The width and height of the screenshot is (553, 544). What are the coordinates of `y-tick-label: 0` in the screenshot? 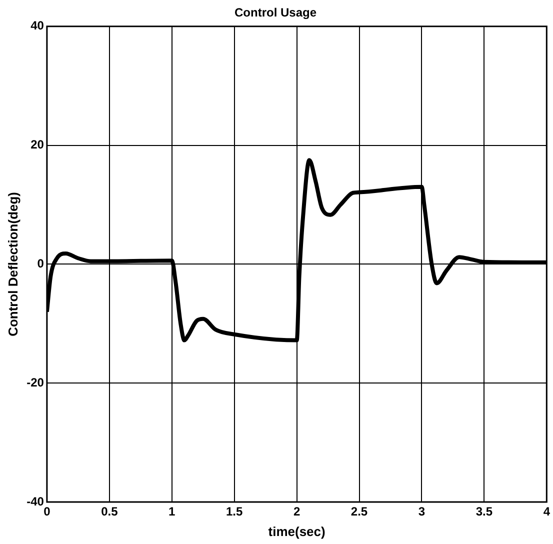 It's located at (40, 263).